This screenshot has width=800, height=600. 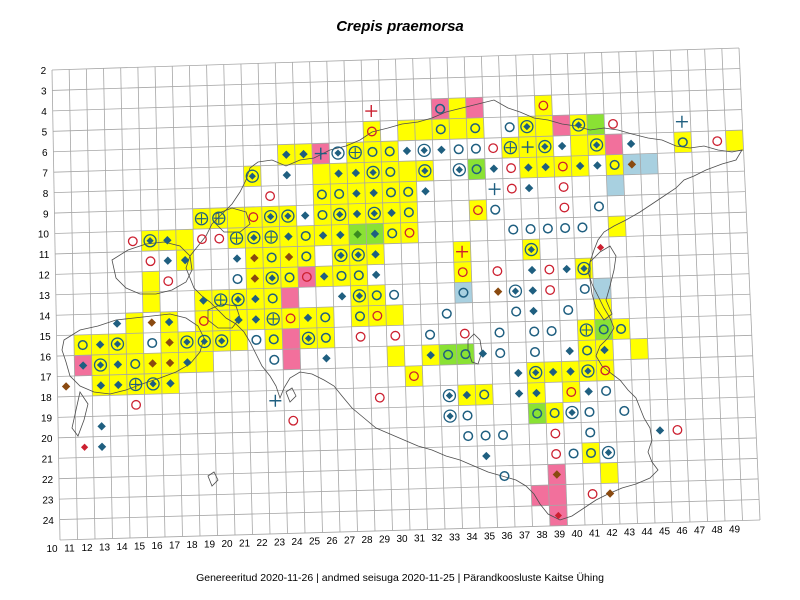 I want to click on marker-cross-red, so click(x=371, y=111).